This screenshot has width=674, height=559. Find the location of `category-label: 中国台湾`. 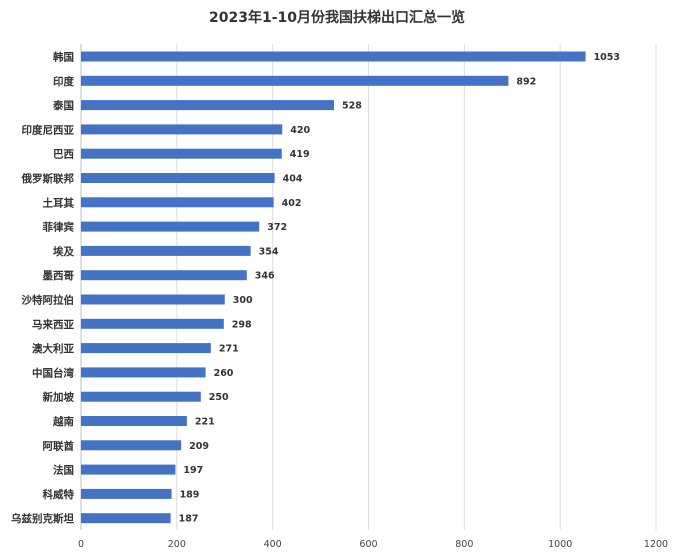

category-label: 中国台湾 is located at coordinates (53, 372).